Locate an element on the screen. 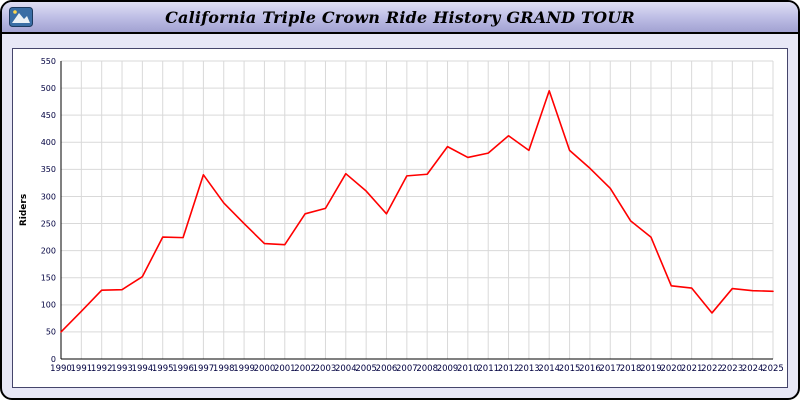 The width and height of the screenshot is (800, 400). x-tick-label: 1994 is located at coordinates (143, 369).